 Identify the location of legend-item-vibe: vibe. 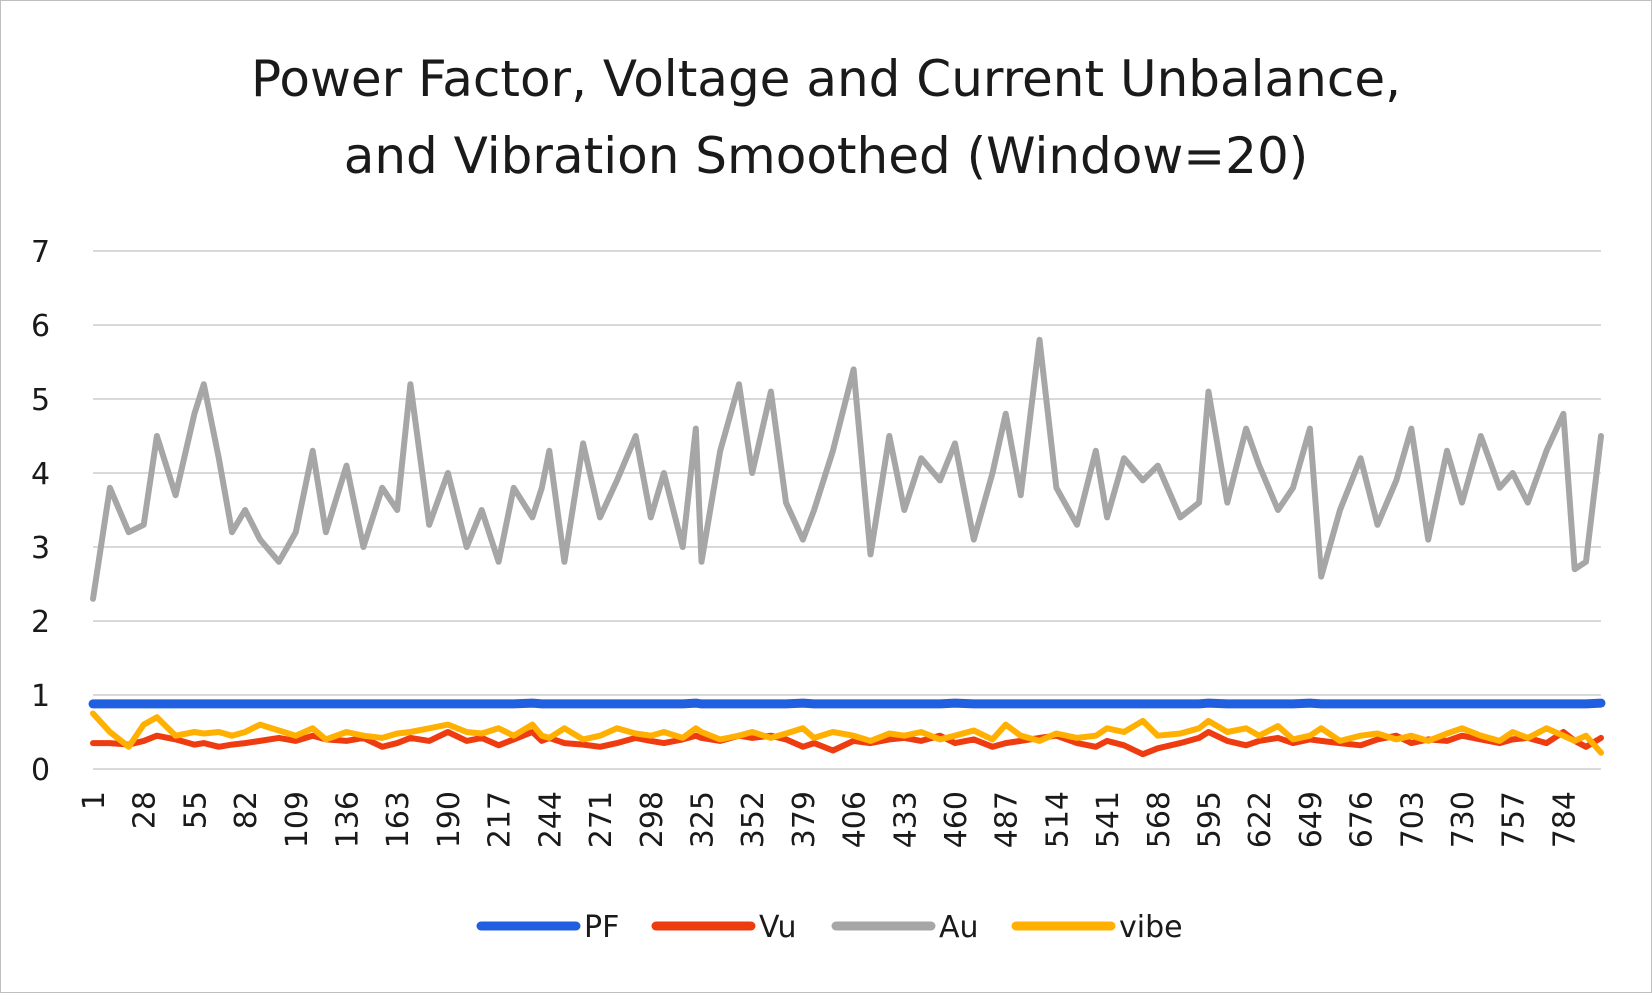
(1097, 927).